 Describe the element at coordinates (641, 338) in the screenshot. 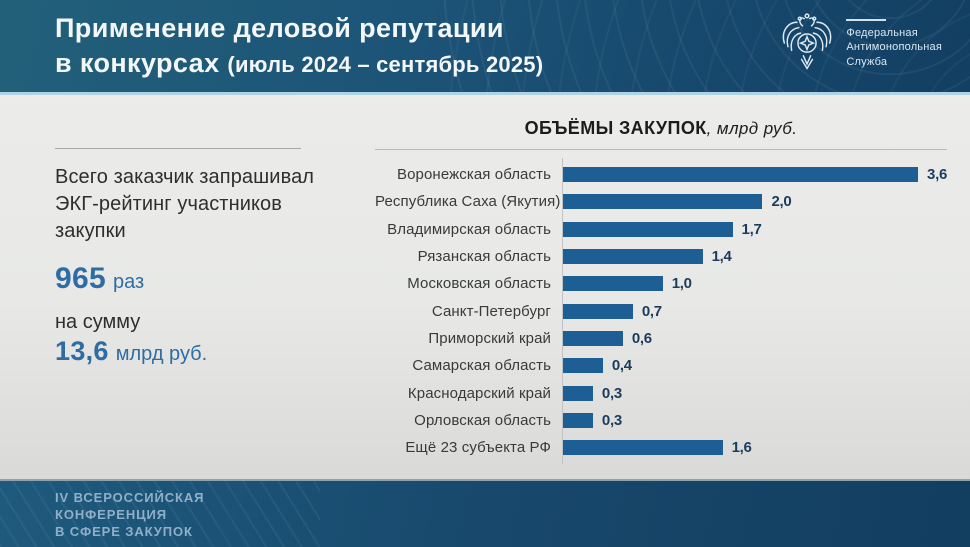

I see `bar-value-label: 0,6` at that location.